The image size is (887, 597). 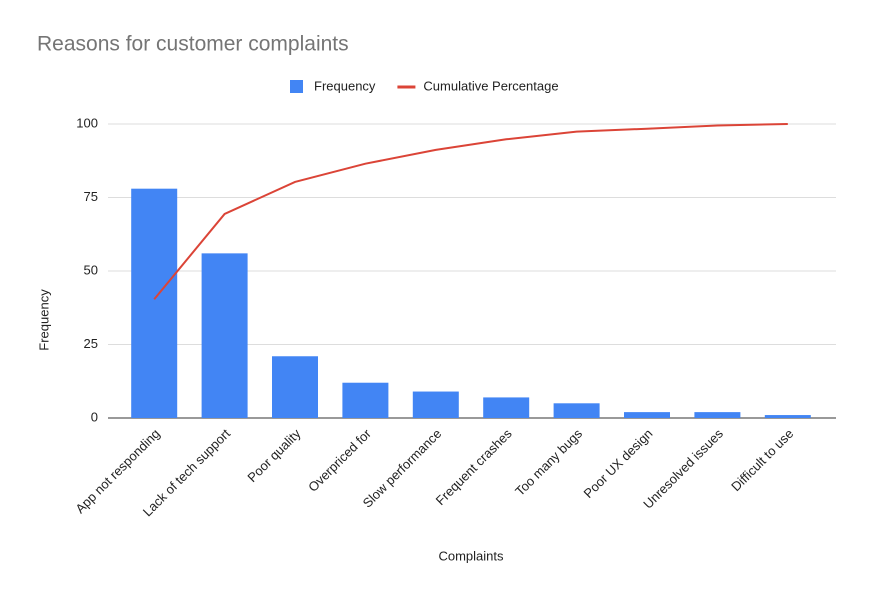 I want to click on legend-label: Frequency, so click(x=345, y=85).